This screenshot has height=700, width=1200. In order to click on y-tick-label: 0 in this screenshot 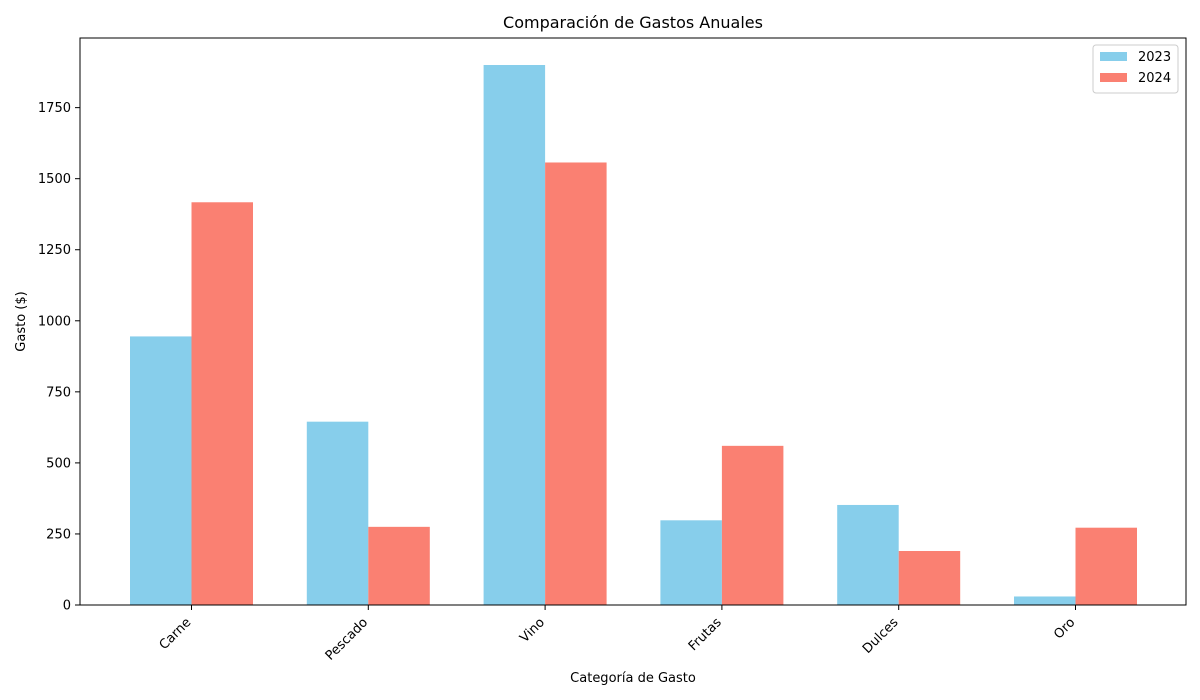, I will do `click(67, 606)`.